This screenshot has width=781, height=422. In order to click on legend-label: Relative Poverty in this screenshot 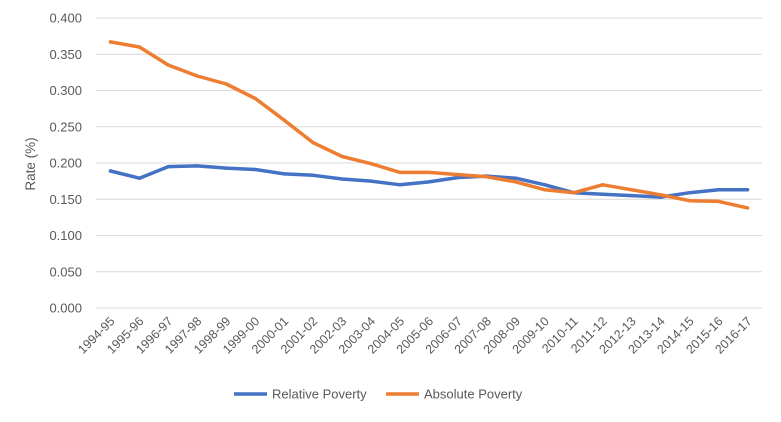, I will do `click(319, 394)`.